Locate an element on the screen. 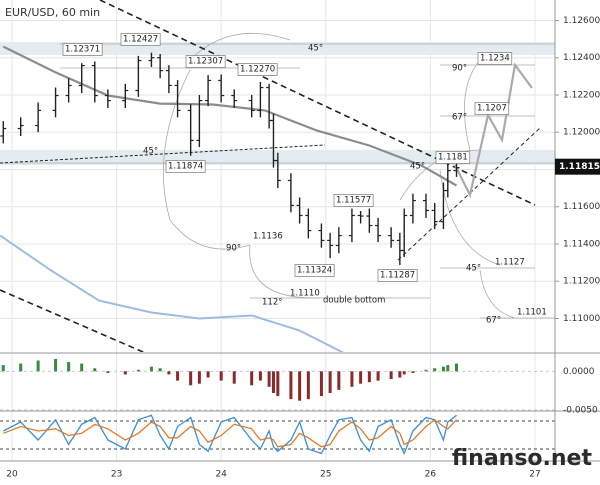  annotation: 1.11577 is located at coordinates (353, 201).